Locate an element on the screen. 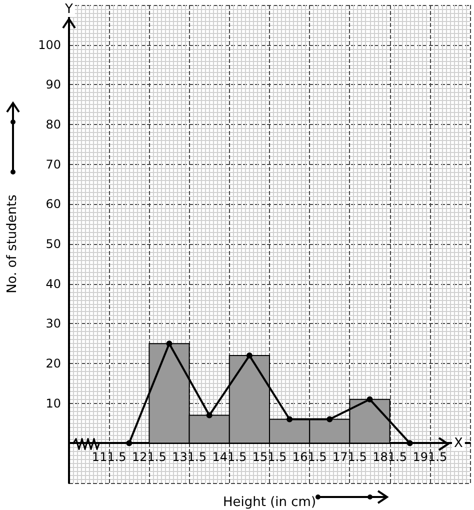 The width and height of the screenshot is (474, 510). y-tick-label: 30 is located at coordinates (53, 323).